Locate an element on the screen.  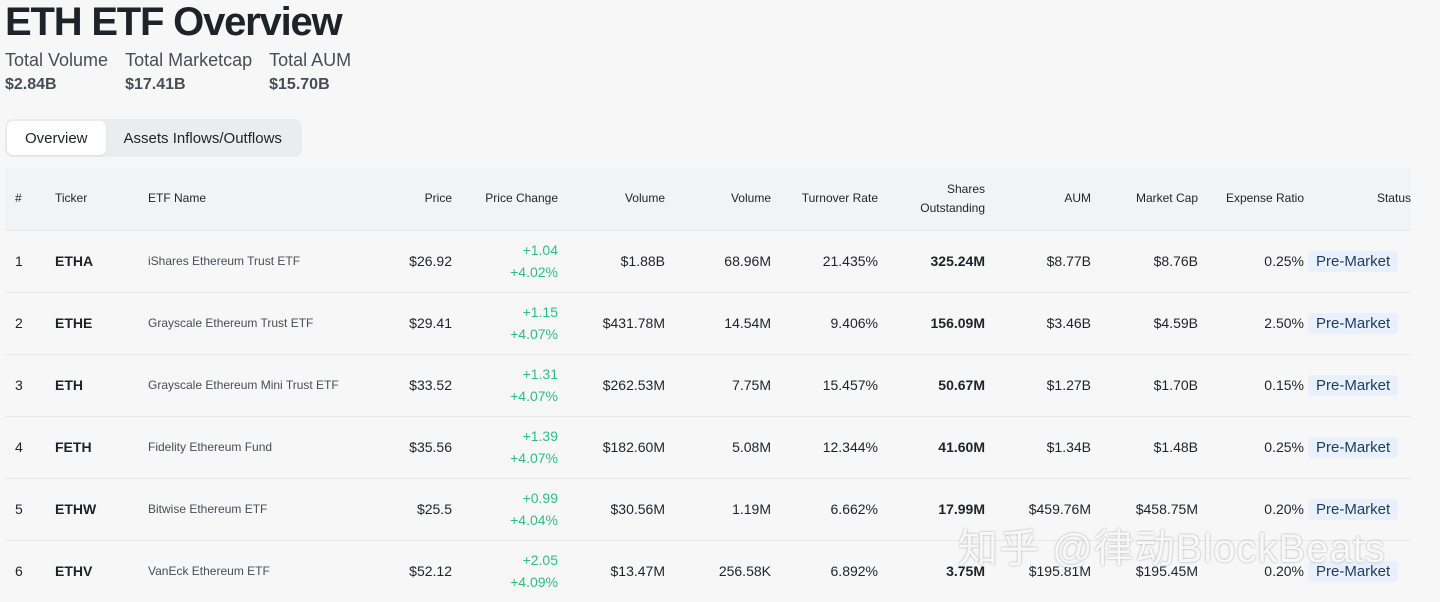
cell-turnover-rate: 15.457% is located at coordinates (850, 385).